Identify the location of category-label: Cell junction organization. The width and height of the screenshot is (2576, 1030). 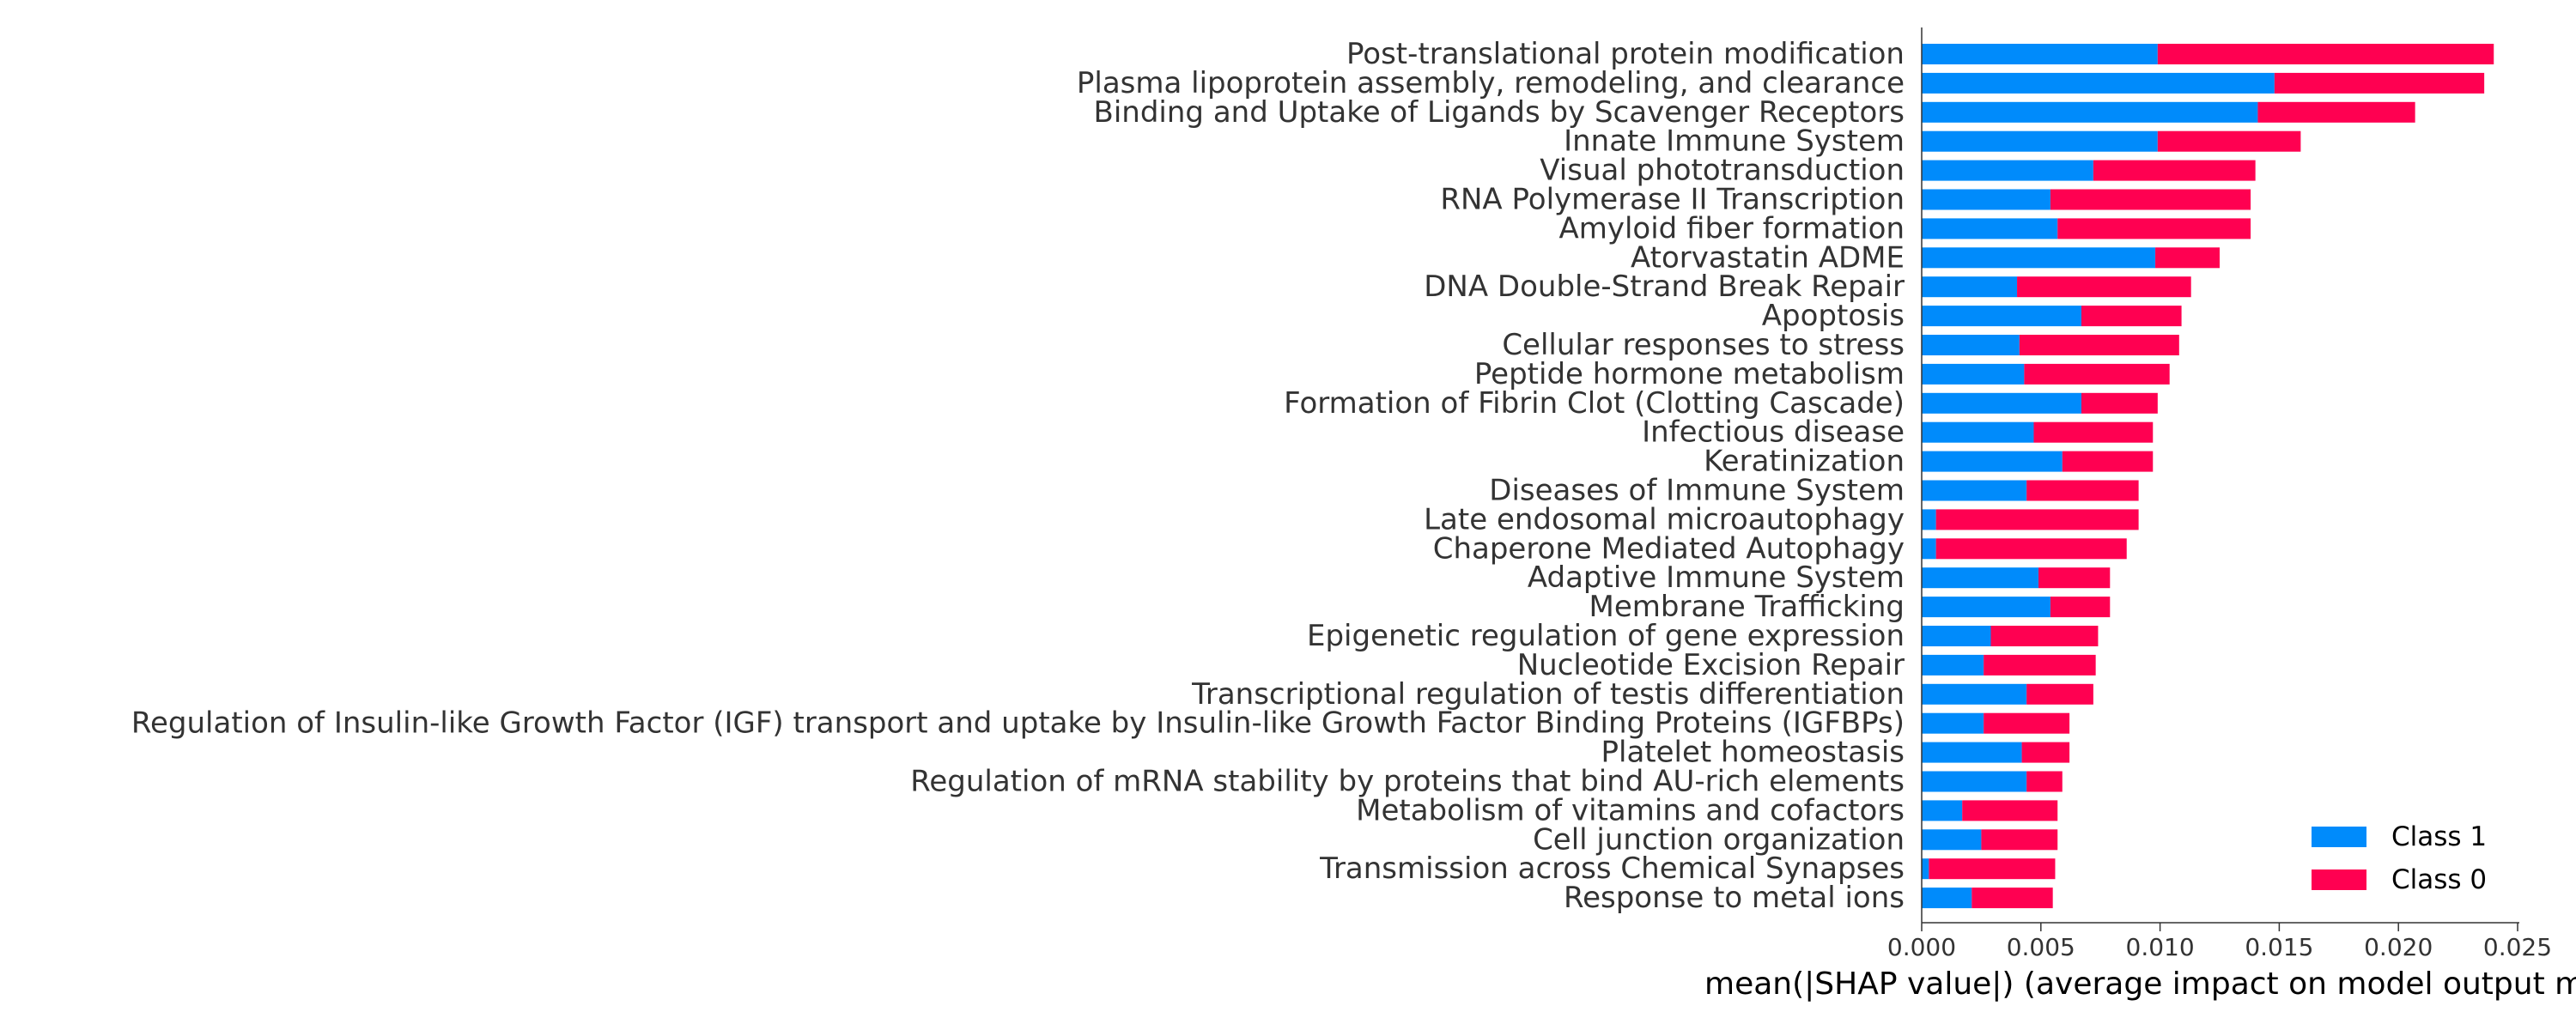
(1719, 839).